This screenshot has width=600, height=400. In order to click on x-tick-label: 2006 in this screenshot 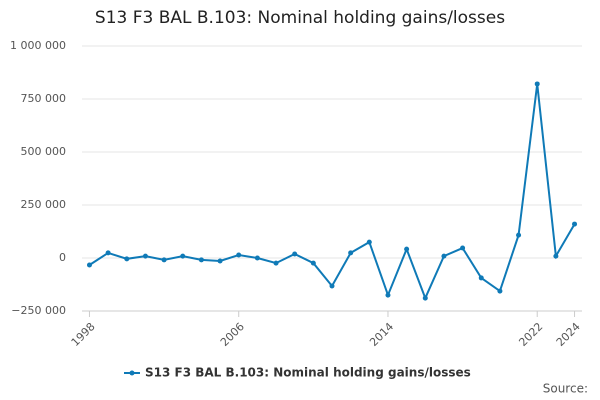, I will do `click(232, 334)`.